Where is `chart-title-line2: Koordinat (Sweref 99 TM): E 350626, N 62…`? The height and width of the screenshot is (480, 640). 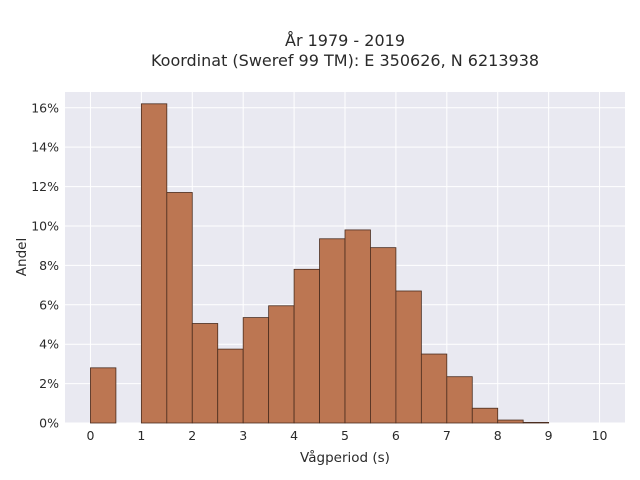 chart-title-line2: Koordinat (Sweref 99 TM): E 350626, N 62… is located at coordinates (345, 60).